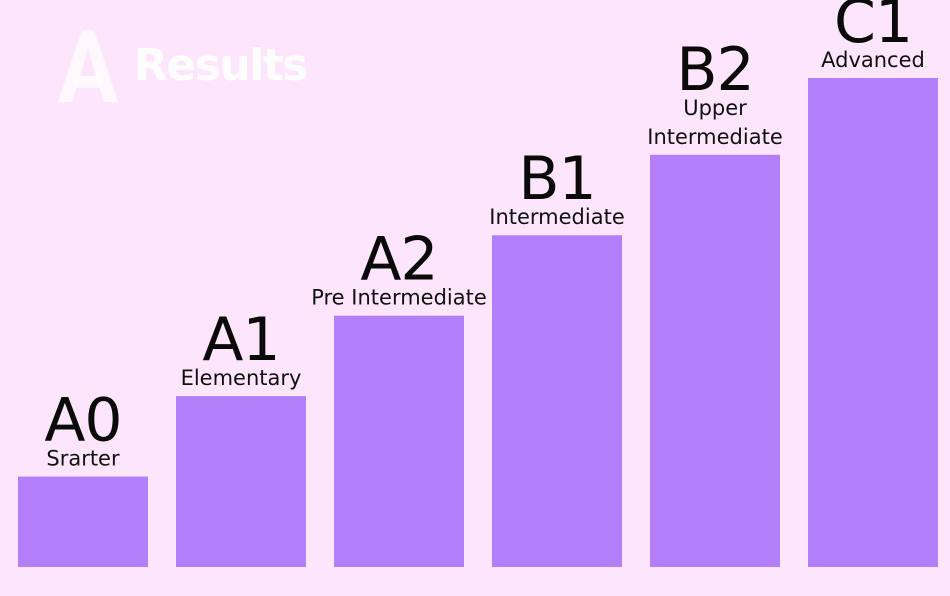  What do you see at coordinates (240, 340) in the screenshot?
I see `level-code-label: A1` at bounding box center [240, 340].